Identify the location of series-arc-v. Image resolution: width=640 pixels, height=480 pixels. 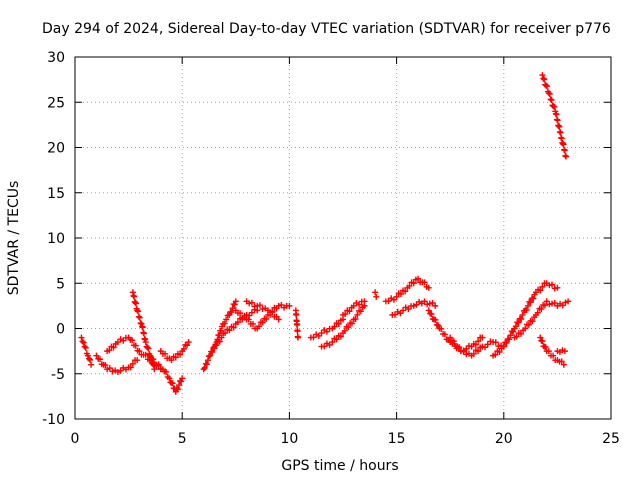
(552, 351).